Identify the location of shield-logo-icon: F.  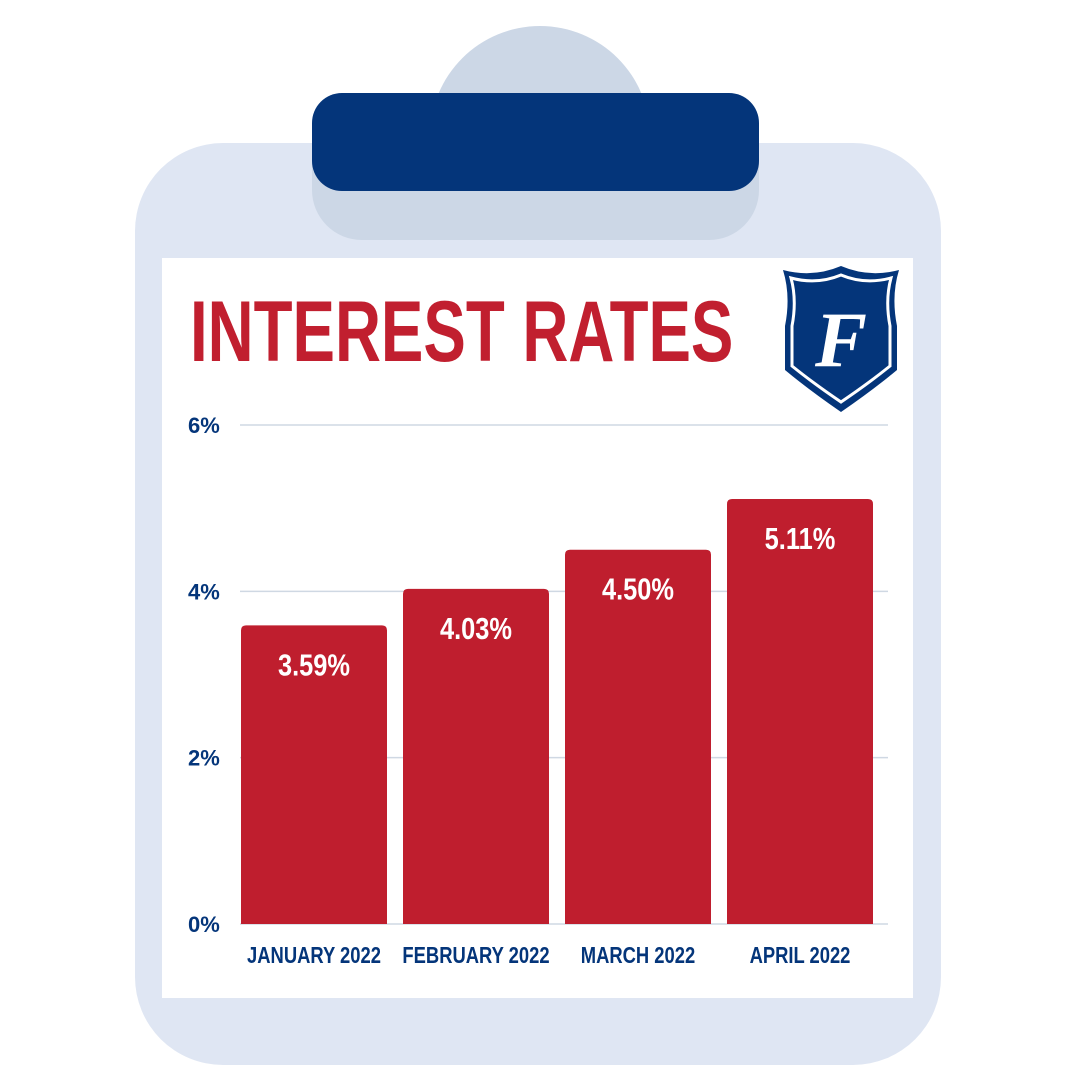
(841, 339).